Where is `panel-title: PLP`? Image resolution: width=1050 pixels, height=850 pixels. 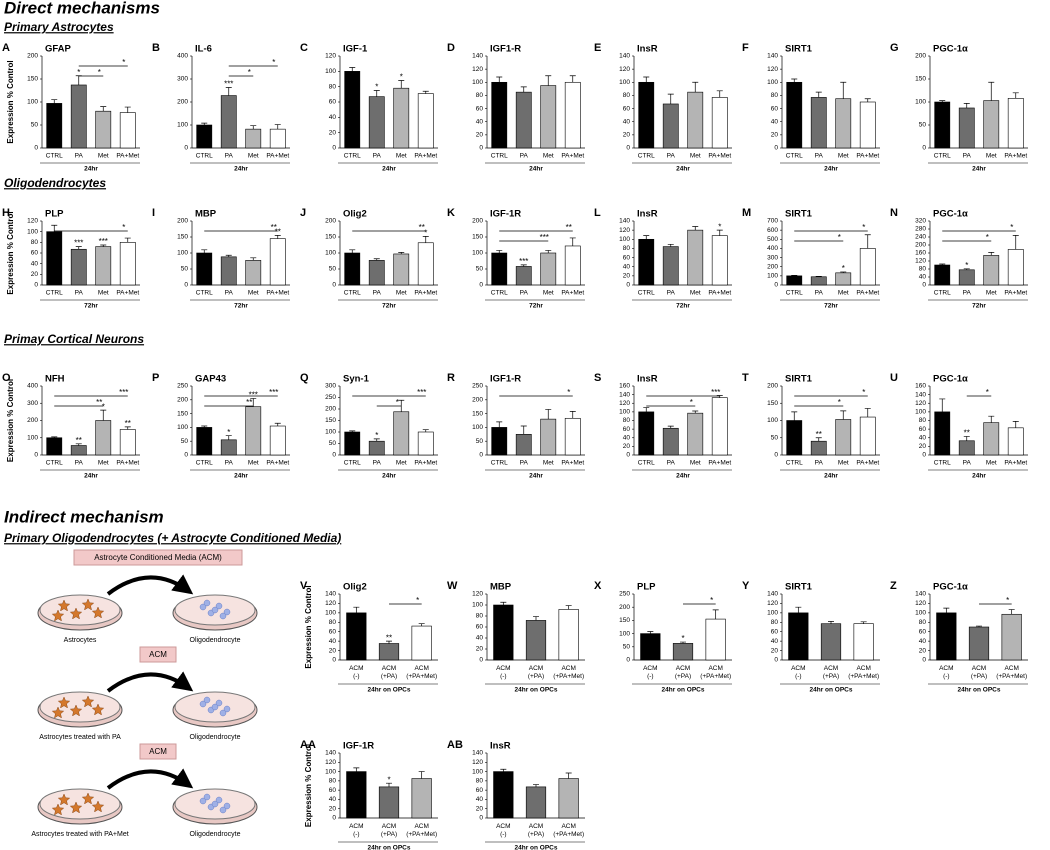 panel-title: PLP is located at coordinates (646, 587).